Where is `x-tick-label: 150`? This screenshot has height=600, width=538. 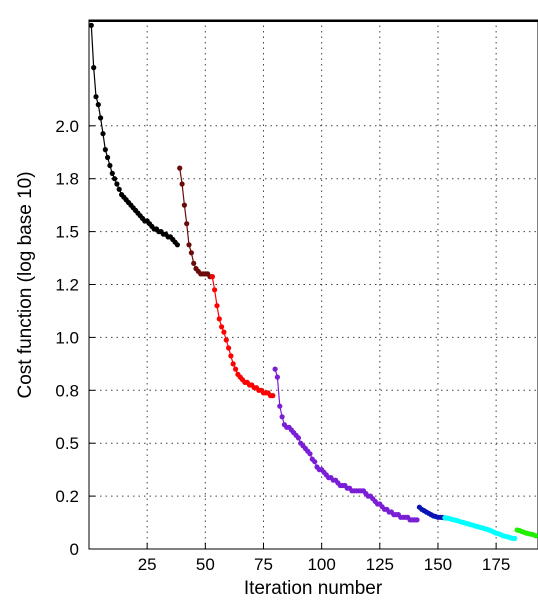
x-tick-label: 150 is located at coordinates (438, 564).